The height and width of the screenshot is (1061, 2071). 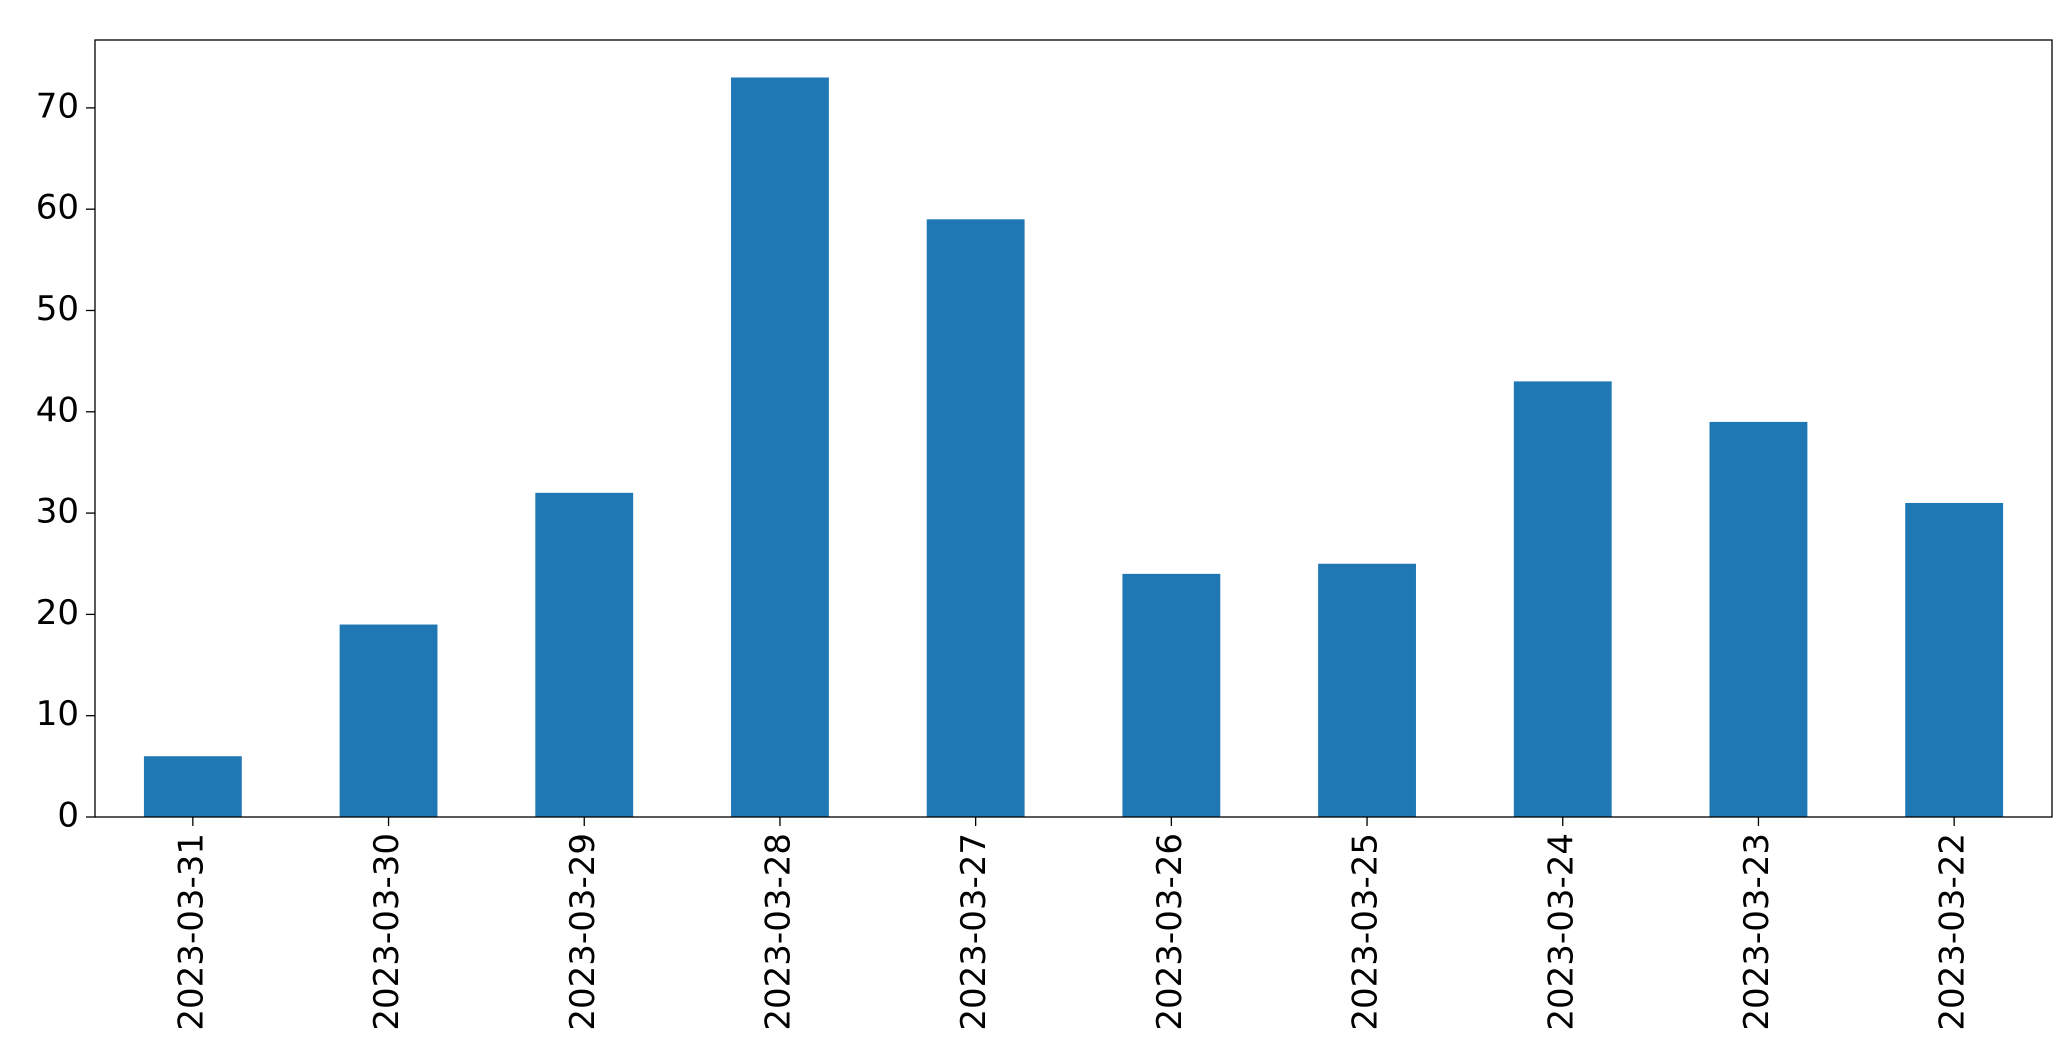 What do you see at coordinates (191, 932) in the screenshot?
I see `x-tick-label: 2023-03-31` at bounding box center [191, 932].